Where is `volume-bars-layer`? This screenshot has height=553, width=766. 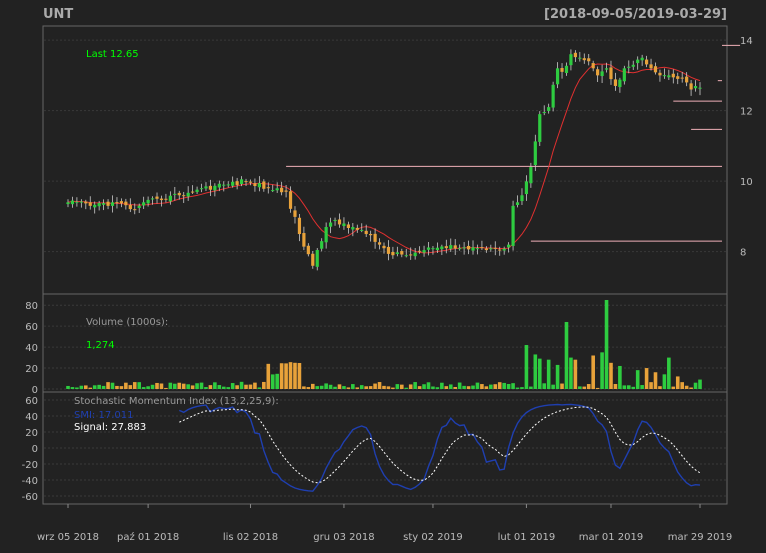
volume-bars-layer is located at coordinates (384, 344).